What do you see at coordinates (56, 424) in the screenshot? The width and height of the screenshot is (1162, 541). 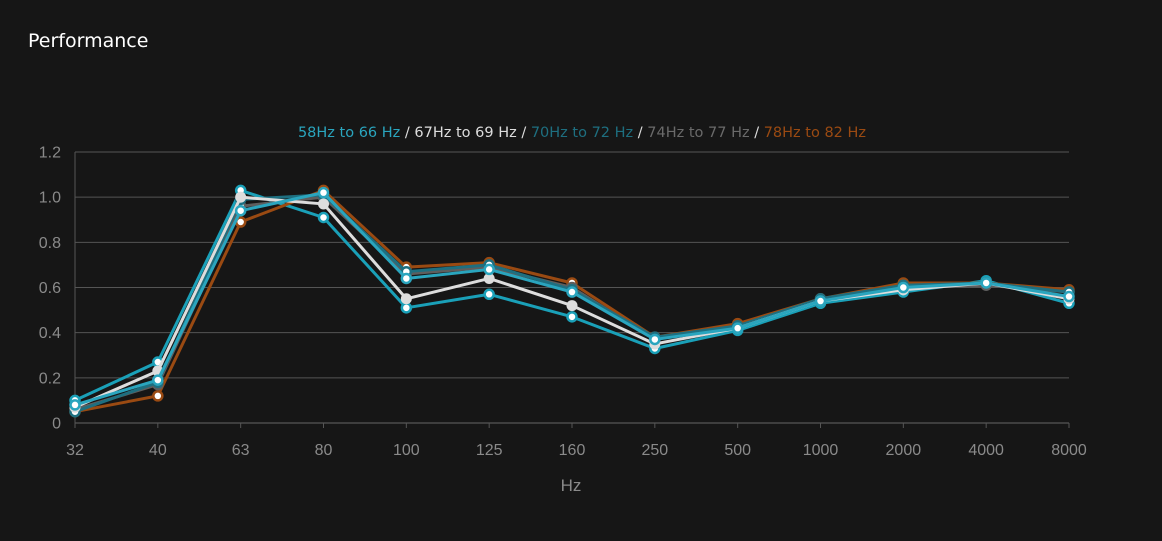 I see `y-tick-label: 0` at bounding box center [56, 424].